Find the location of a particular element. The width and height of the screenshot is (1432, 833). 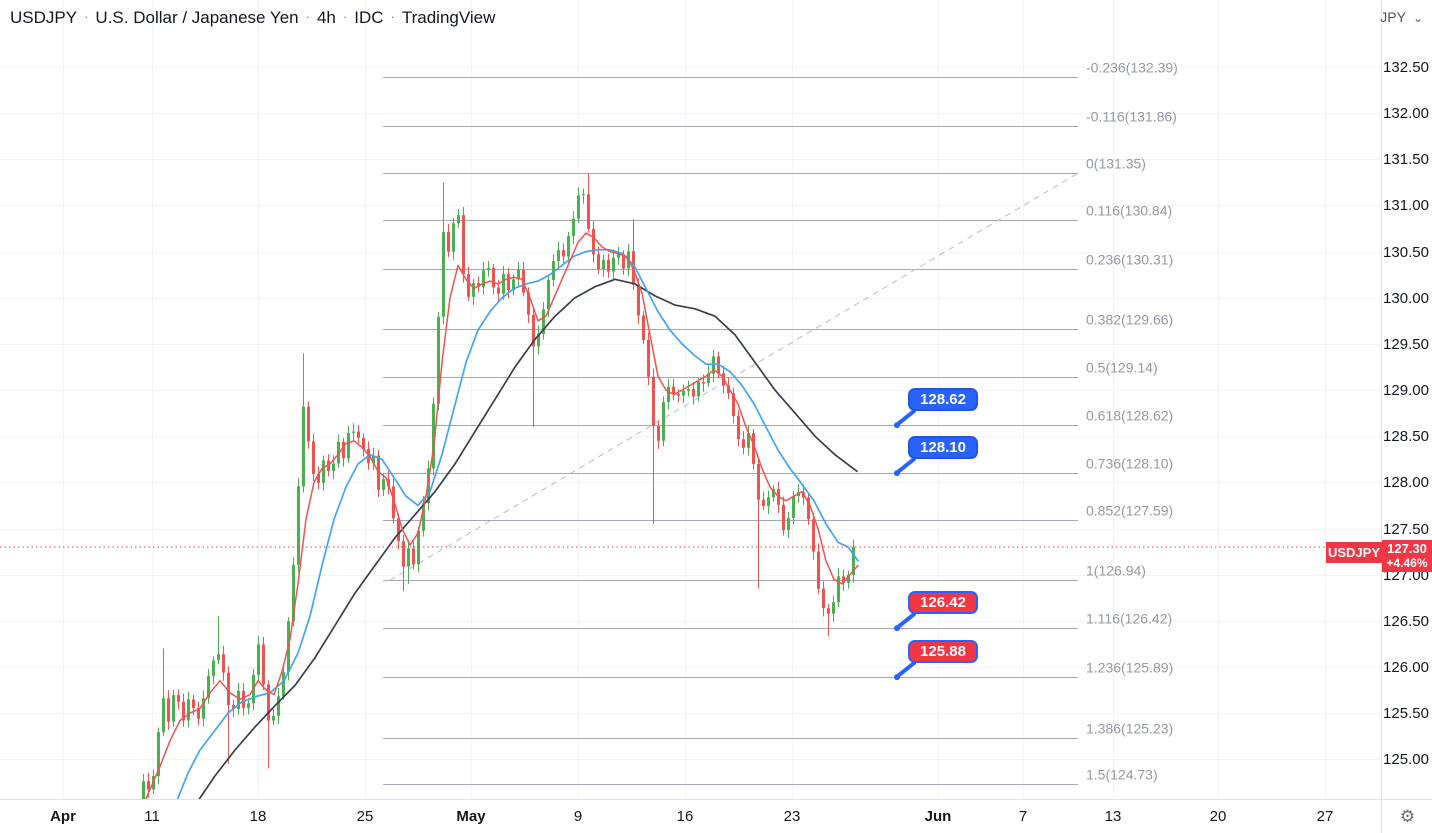

timeframe-label: 4h is located at coordinates (326, 17).